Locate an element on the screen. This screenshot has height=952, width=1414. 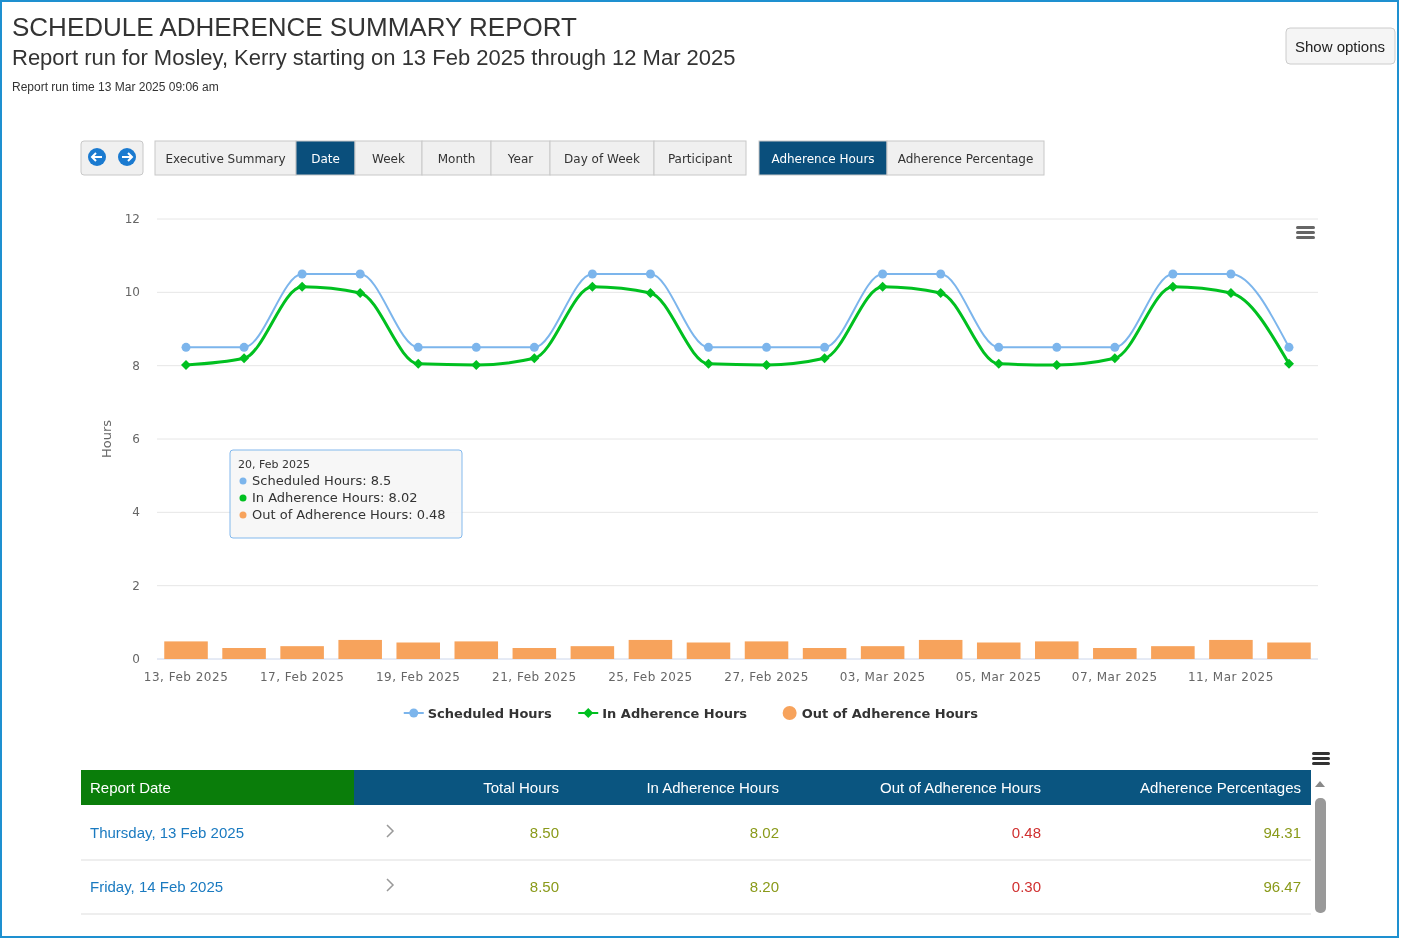
text: Adherence Hours is located at coordinates (823, 159).